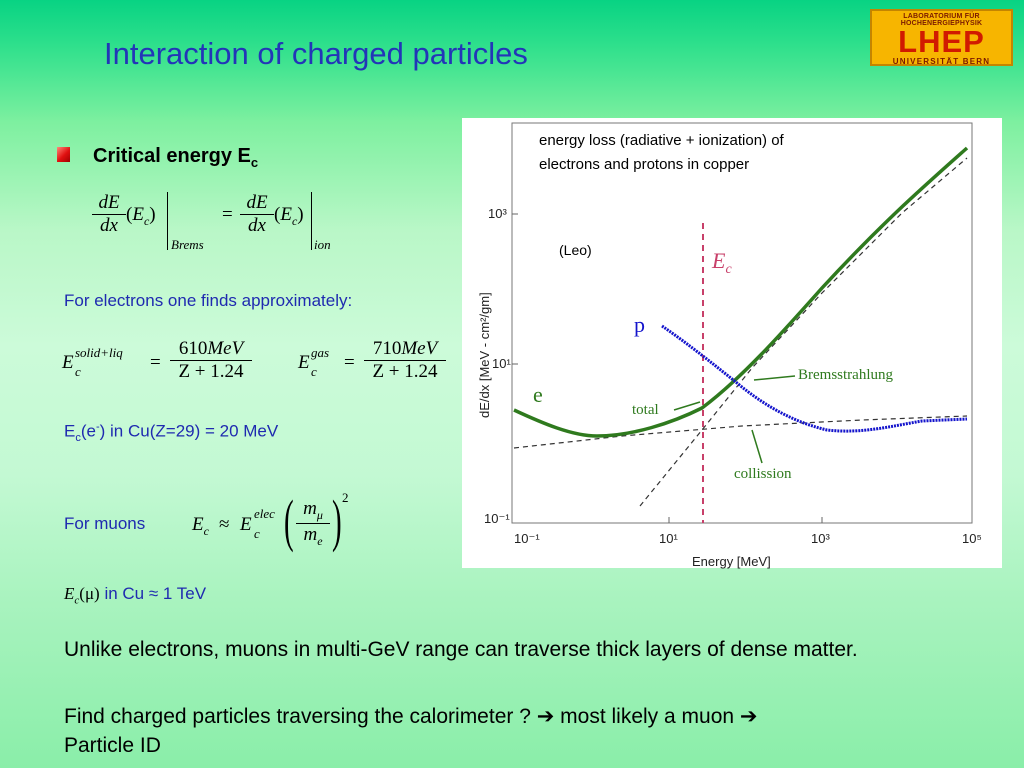 The width and height of the screenshot is (1024, 768). I want to click on eq2-unit2: MeV, so click(419, 348).